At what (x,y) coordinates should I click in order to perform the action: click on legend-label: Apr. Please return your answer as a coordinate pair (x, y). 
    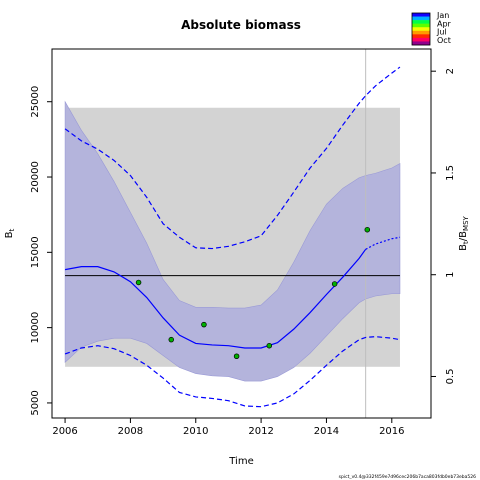
    Looking at the image, I should click on (444, 23).